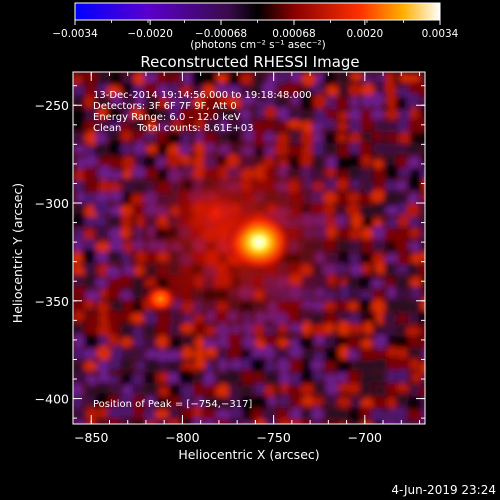 The width and height of the screenshot is (500, 500). I want to click on y-tick-label: −350, so click(52, 301).